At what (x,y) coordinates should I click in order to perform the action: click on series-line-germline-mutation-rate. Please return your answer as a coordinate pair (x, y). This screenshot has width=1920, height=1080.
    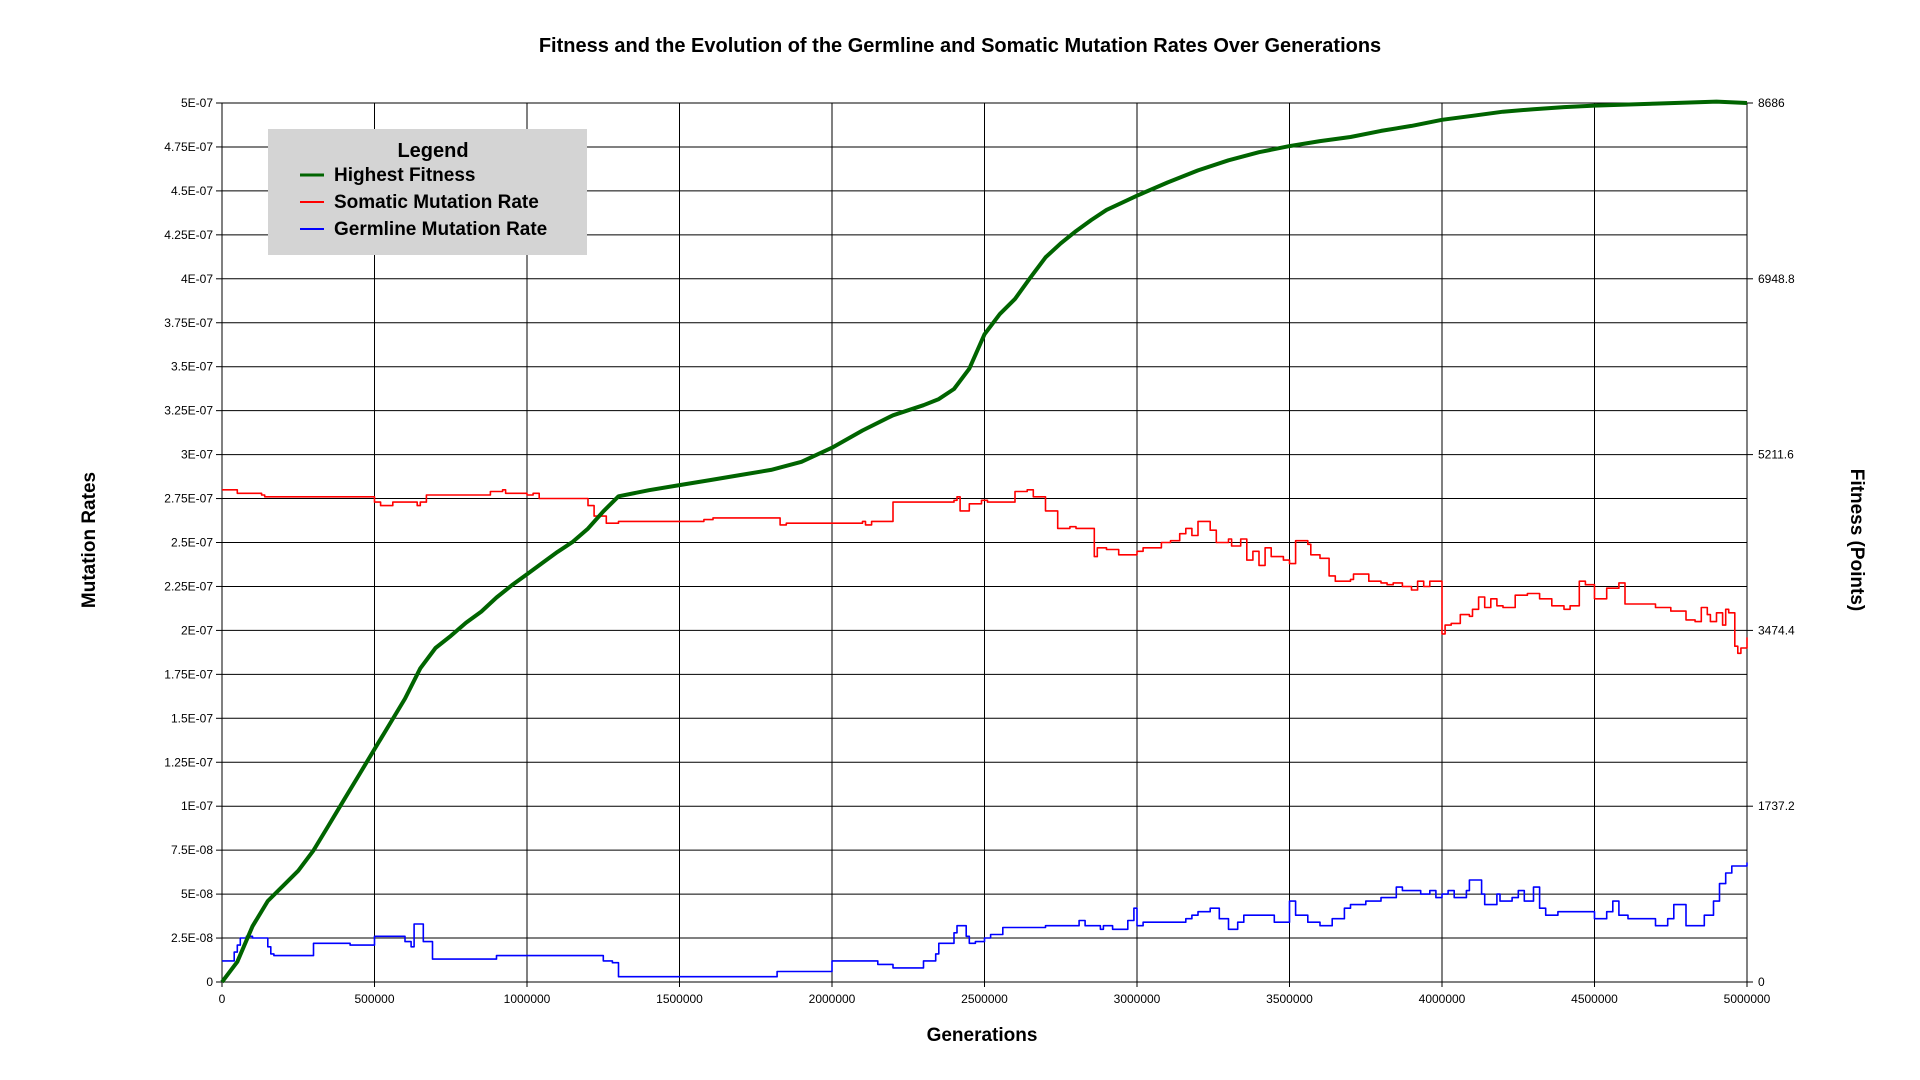
    Looking at the image, I should click on (985, 920).